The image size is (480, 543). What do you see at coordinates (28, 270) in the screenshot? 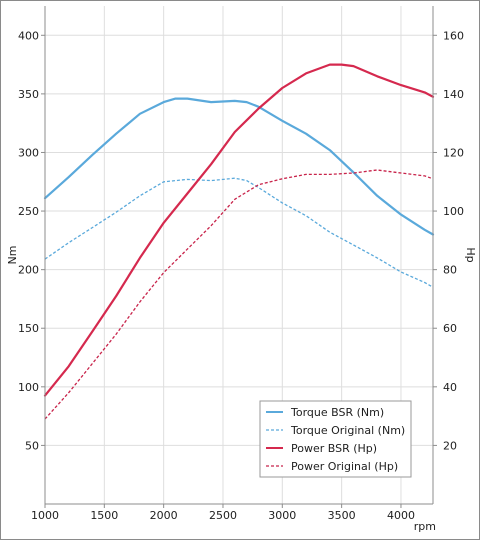
I see `left-tick-label: 200` at bounding box center [28, 270].